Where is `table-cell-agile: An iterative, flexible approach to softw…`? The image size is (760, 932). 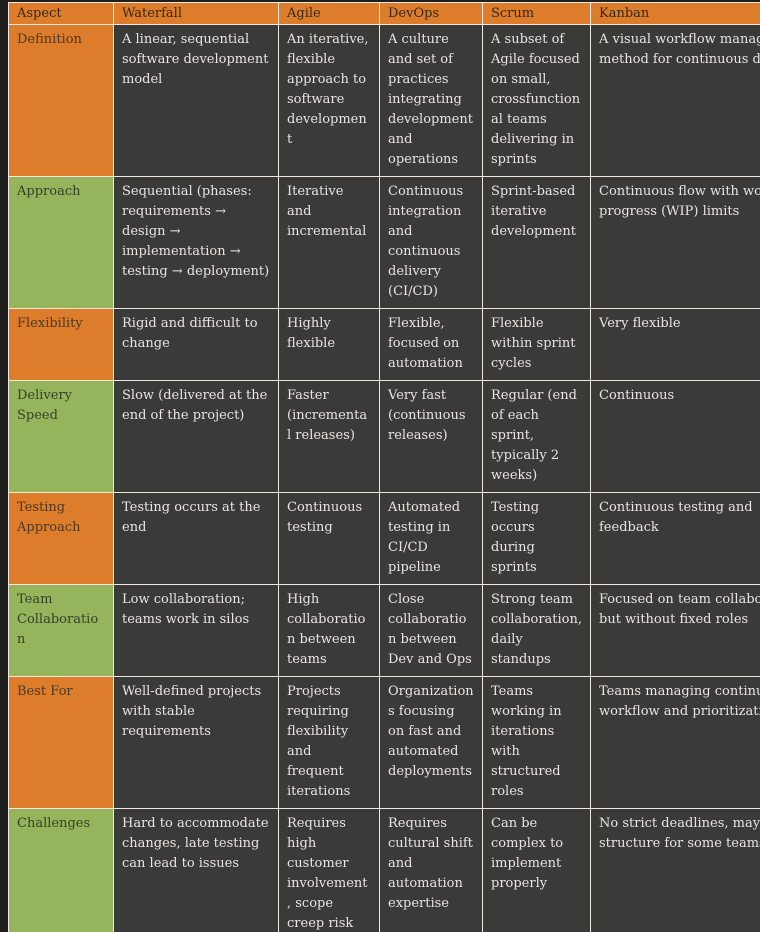 table-cell-agile: An iterative, flexible approach to softw… is located at coordinates (329, 100).